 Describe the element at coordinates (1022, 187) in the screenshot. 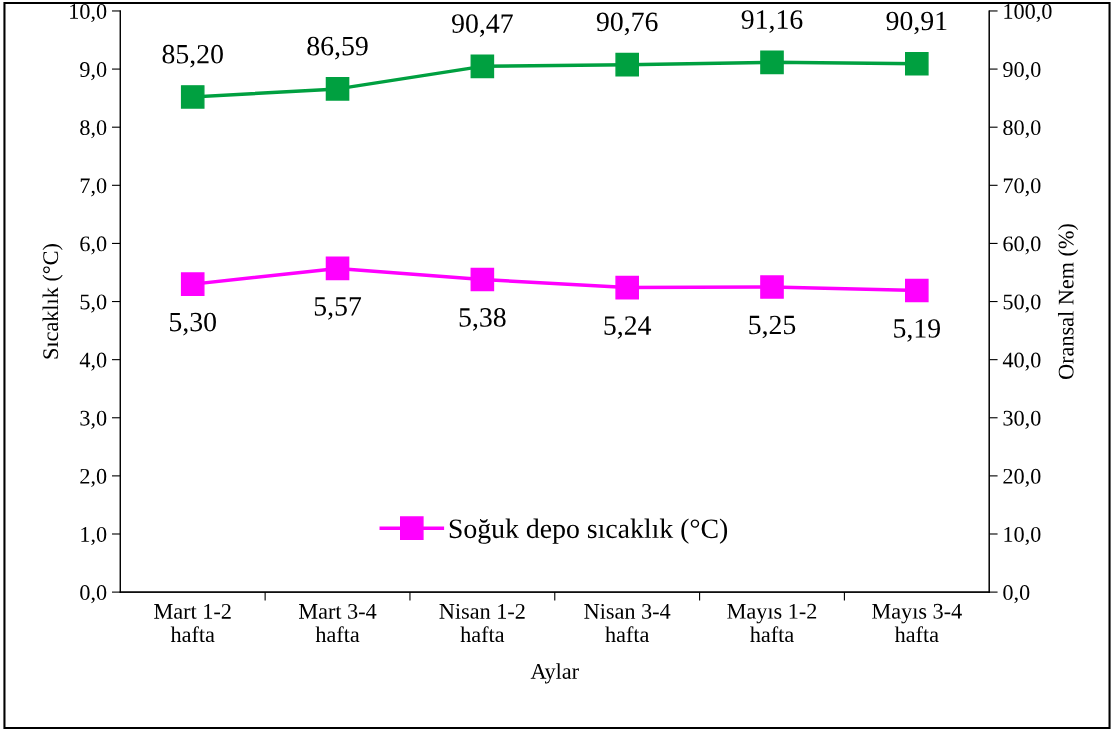

I see `y2-tick-label: 70,0` at that location.